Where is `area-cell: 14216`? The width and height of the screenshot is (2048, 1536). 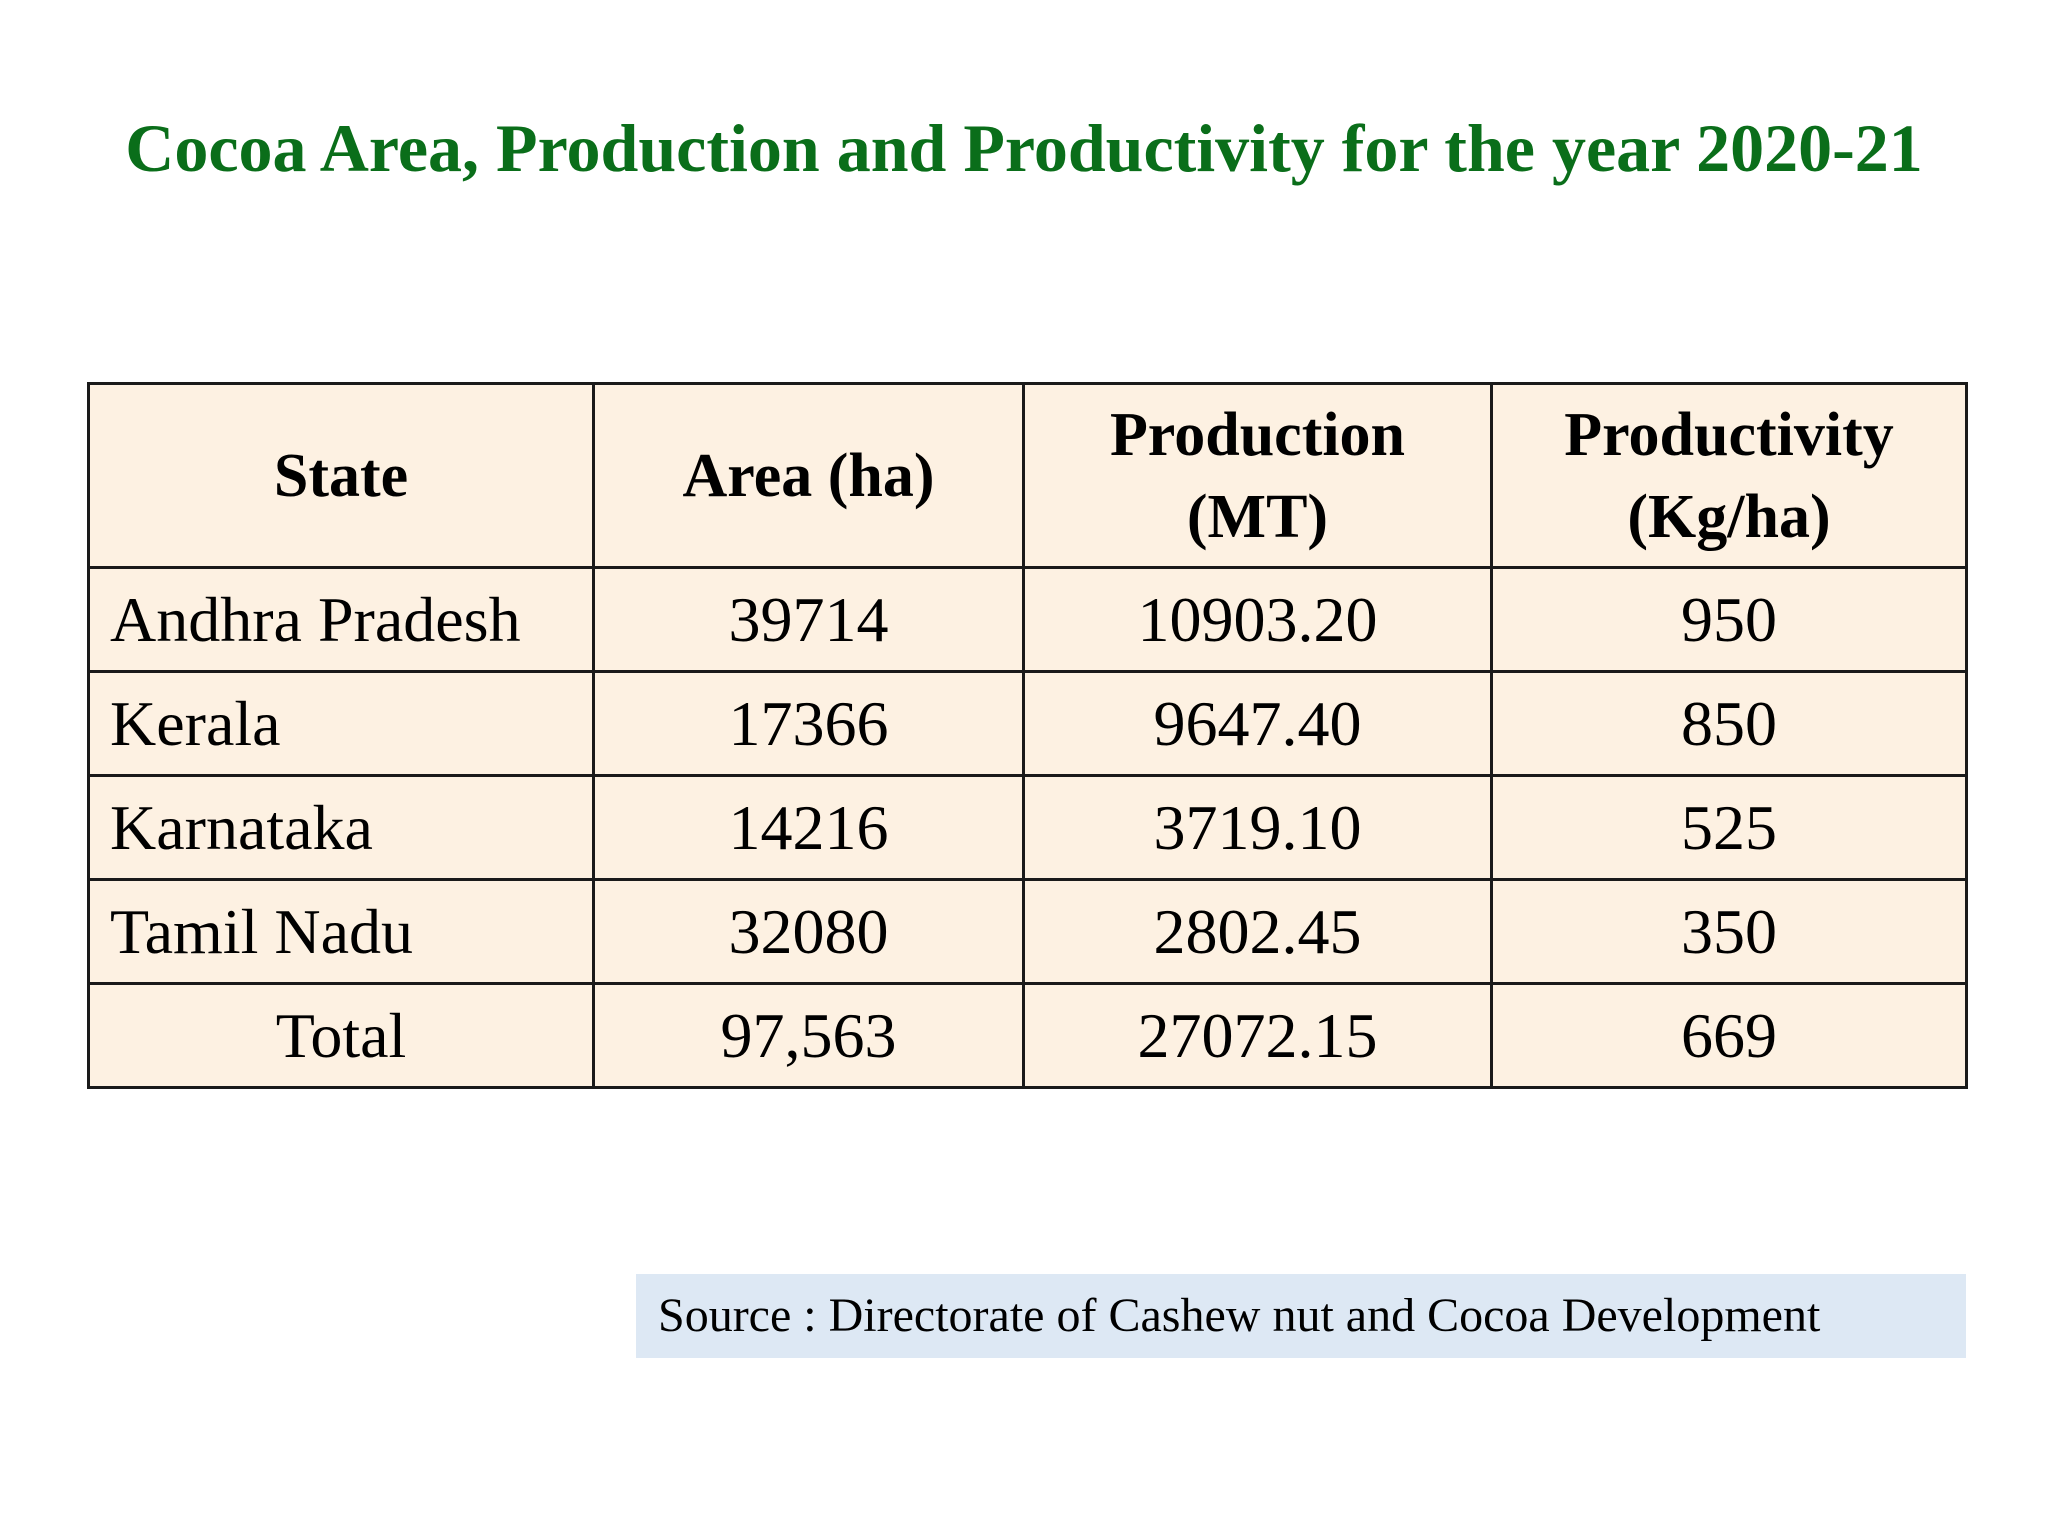 area-cell: 14216 is located at coordinates (808, 827).